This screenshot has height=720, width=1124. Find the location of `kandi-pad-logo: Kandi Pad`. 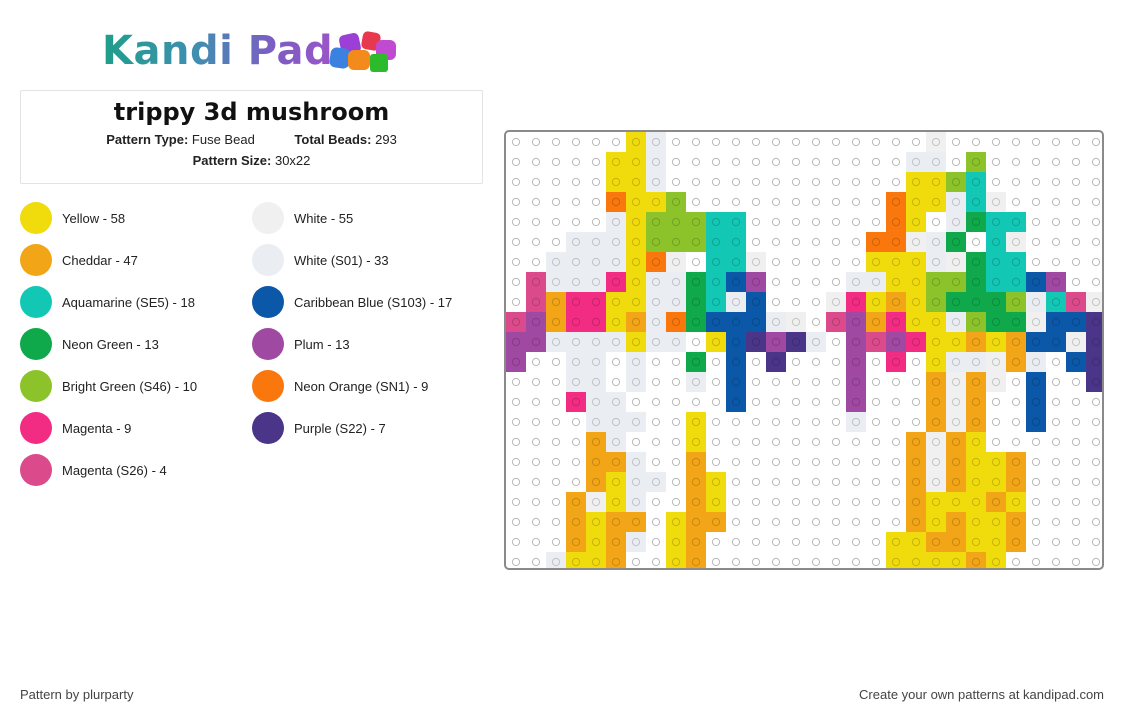

kandi-pad-logo: Kandi Pad is located at coordinates (255, 52).